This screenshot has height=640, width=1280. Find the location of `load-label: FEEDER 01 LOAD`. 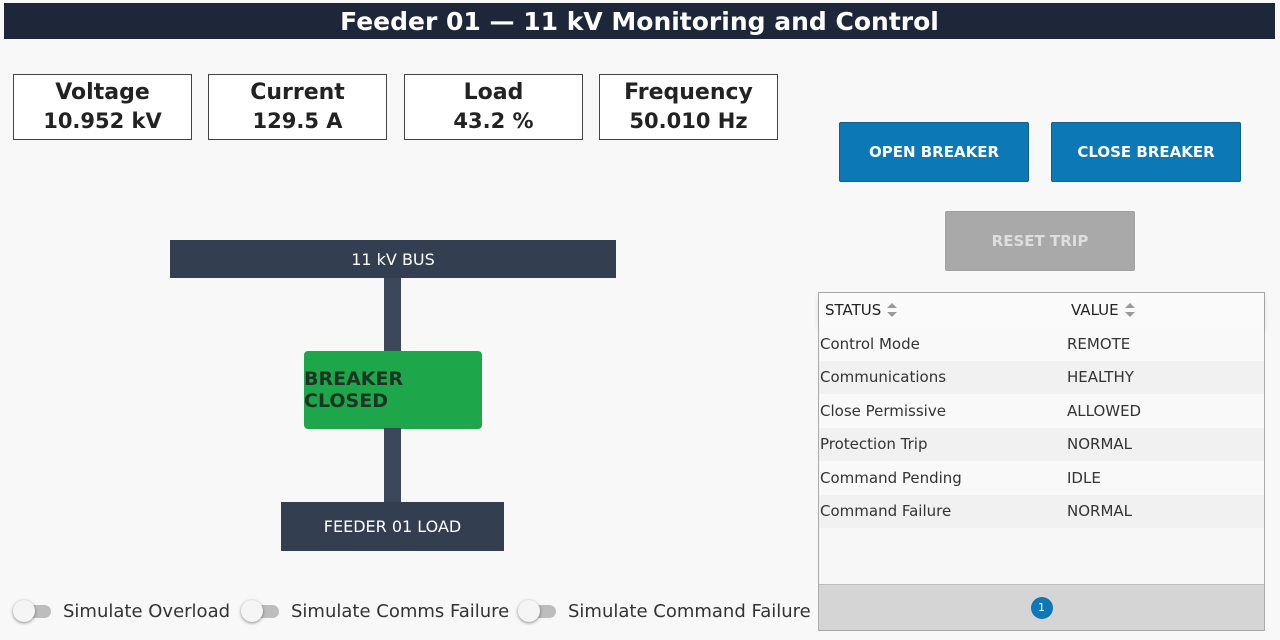

load-label: FEEDER 01 LOAD is located at coordinates (392, 526).